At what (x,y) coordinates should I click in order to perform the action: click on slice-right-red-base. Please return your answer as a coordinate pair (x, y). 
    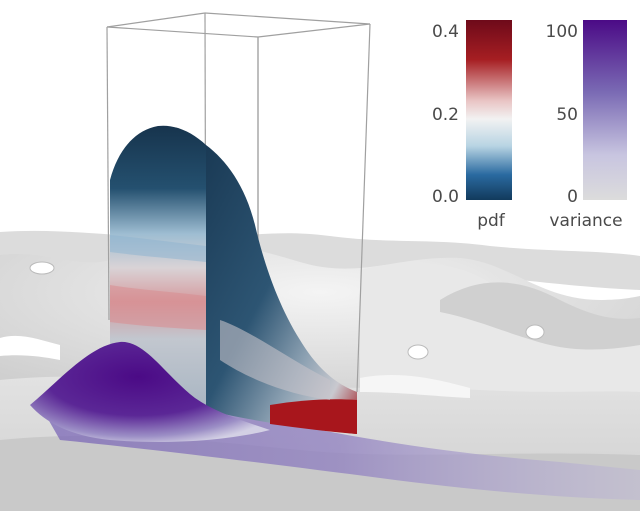
    Looking at the image, I should click on (313, 416).